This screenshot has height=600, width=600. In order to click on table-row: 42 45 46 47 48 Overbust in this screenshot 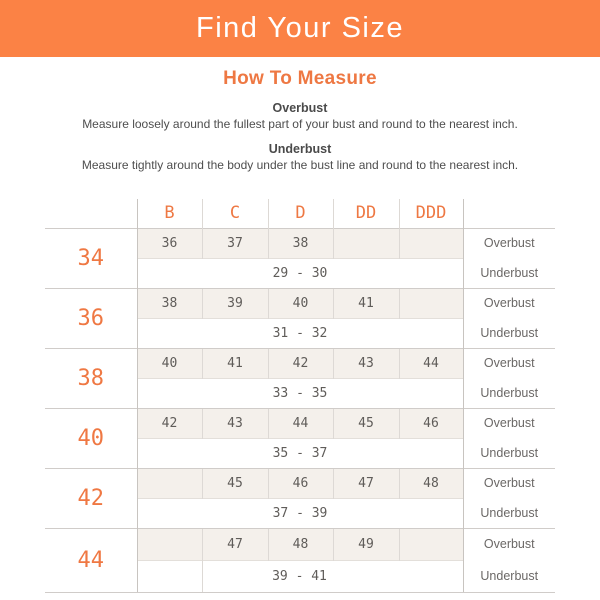, I will do `click(300, 497)`.